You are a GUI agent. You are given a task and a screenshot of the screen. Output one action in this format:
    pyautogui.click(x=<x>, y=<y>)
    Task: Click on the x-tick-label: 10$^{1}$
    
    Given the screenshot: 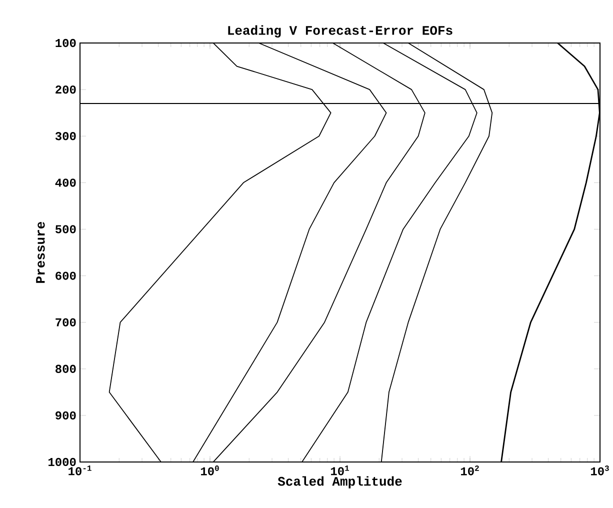 What is the action you would take?
    pyautogui.click(x=340, y=471)
    